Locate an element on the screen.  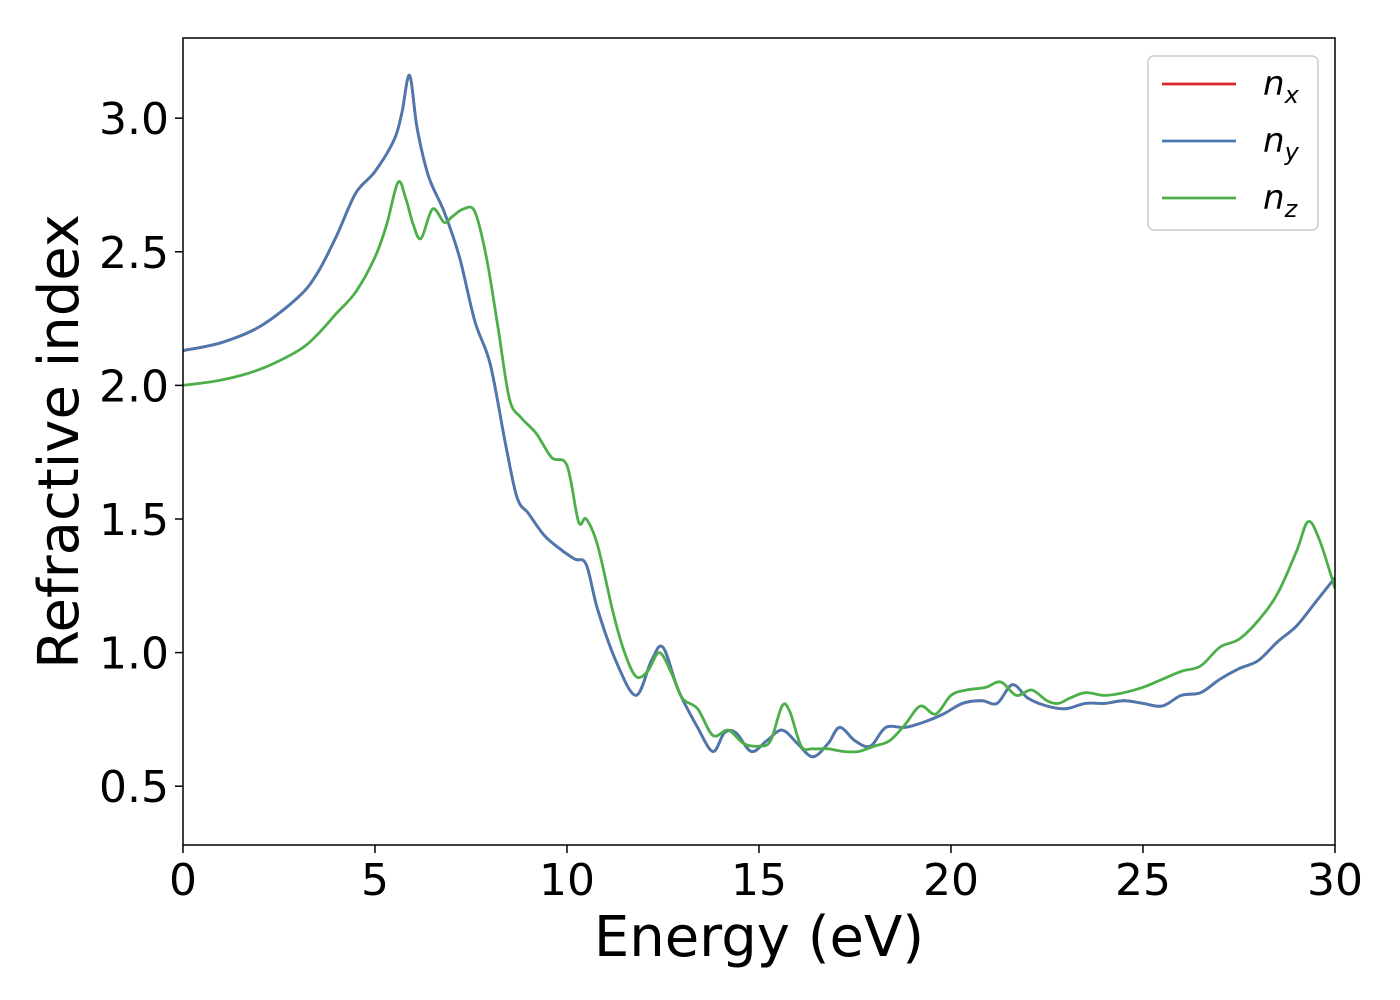
x-tick-label: 15 is located at coordinates (759, 880).